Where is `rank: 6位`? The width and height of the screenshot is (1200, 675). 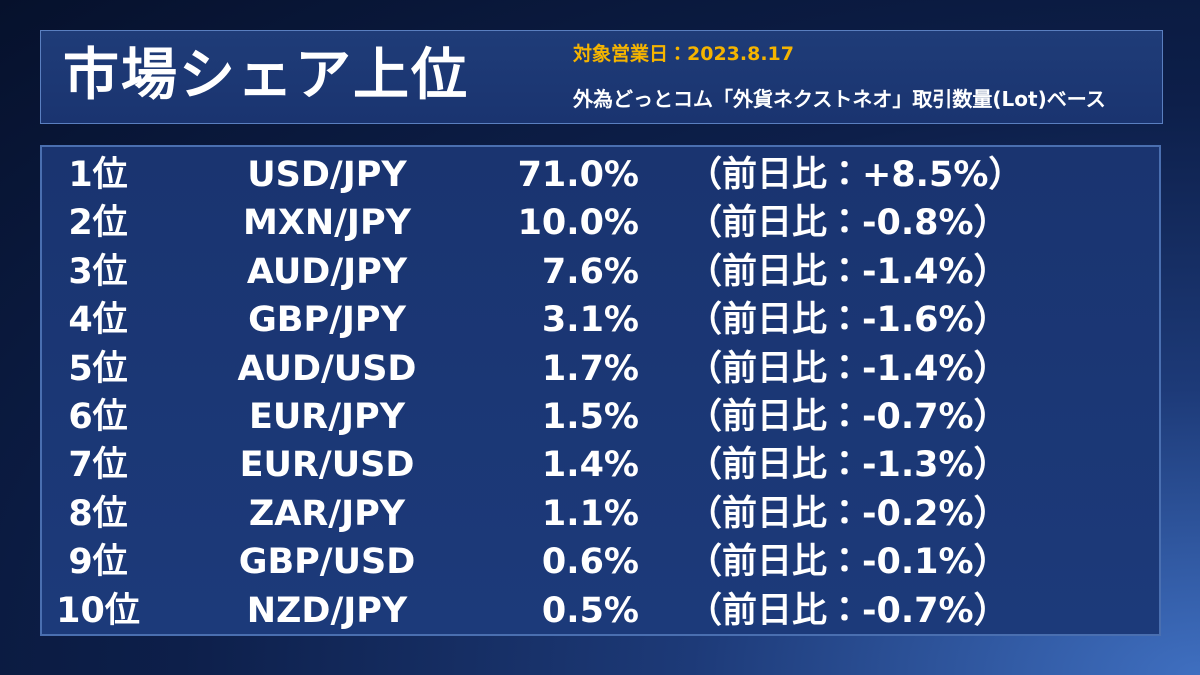 rank: 6位 is located at coordinates (98, 417).